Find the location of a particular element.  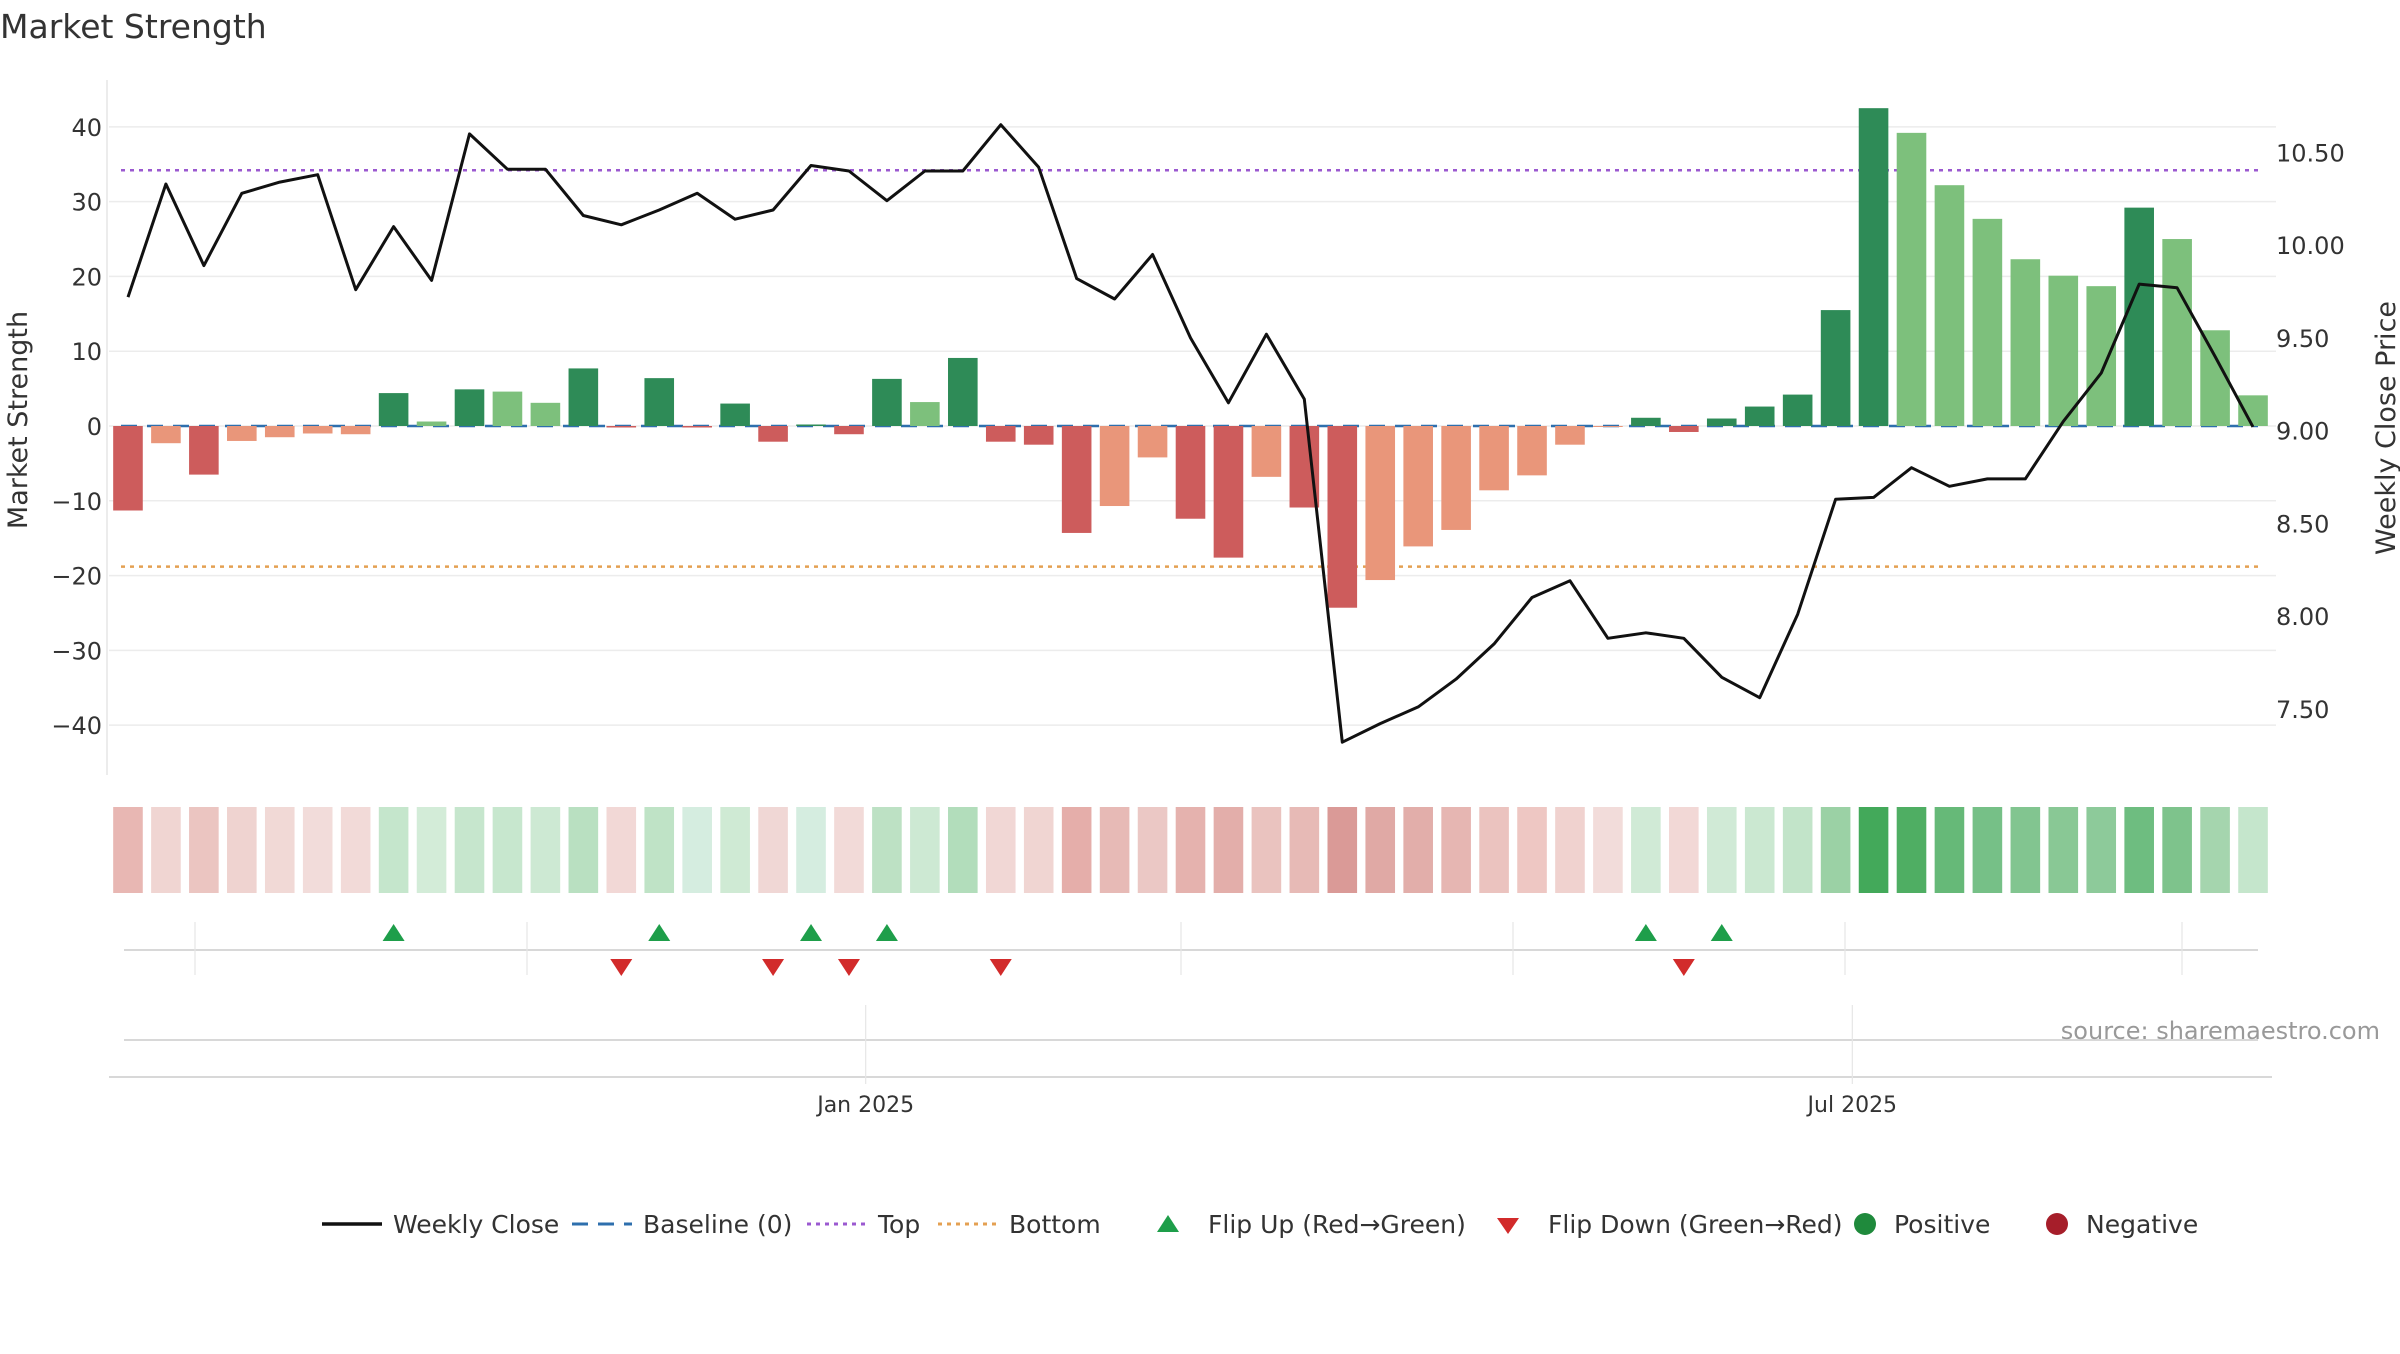

y-tick-label: −20 is located at coordinates (76, 577).